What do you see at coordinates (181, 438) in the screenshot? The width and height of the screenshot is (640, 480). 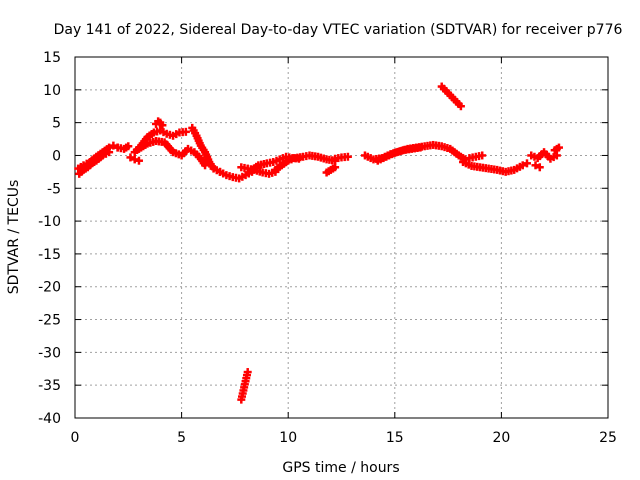 I see `x-tick-label: 5` at bounding box center [181, 438].